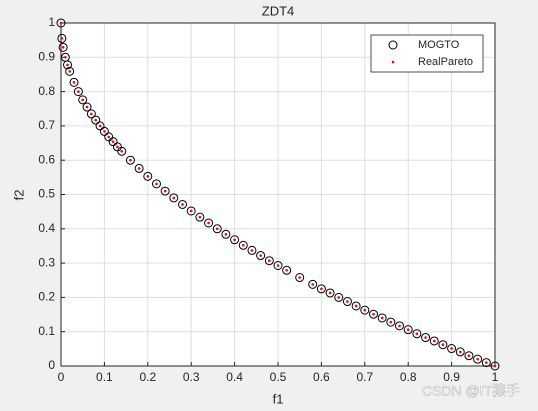 The image size is (538, 411). I want to click on y-tick-label: 0, so click(51, 365).